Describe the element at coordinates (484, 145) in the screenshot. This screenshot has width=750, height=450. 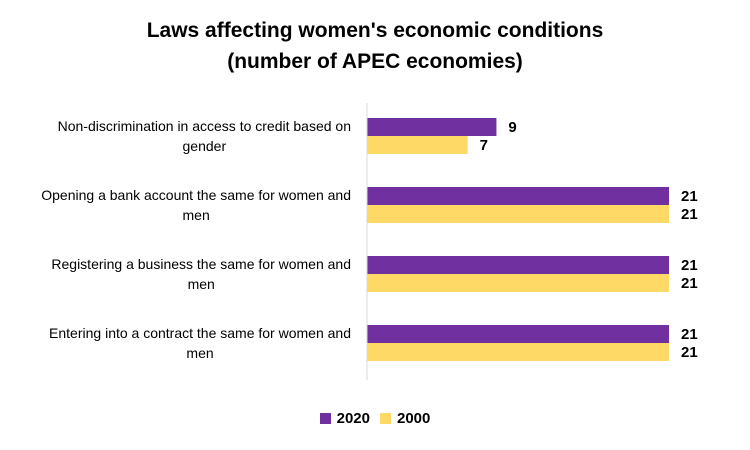
I see `data-label-2000-0: 7` at that location.